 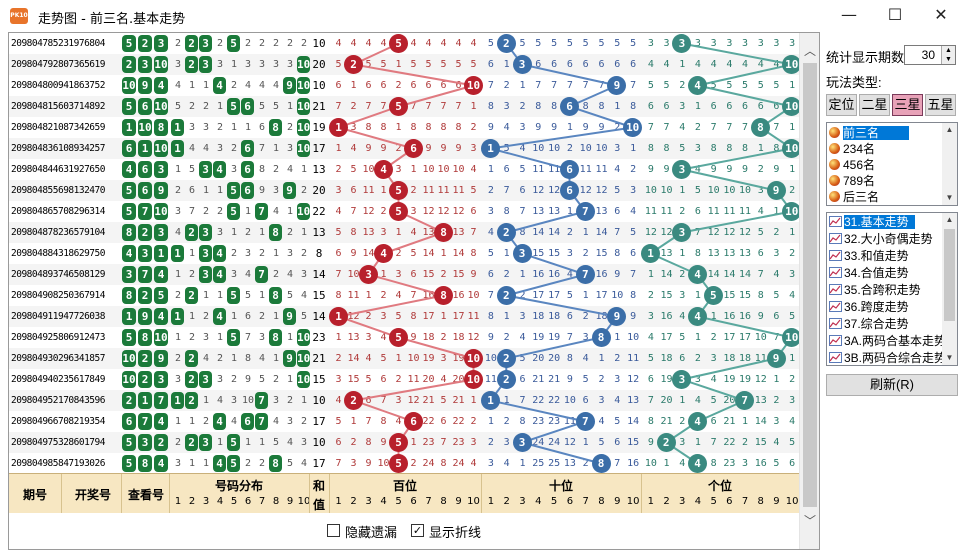 What do you see at coordinates (650, 400) in the screenshot?
I see `units-miss: 7` at bounding box center [650, 400].